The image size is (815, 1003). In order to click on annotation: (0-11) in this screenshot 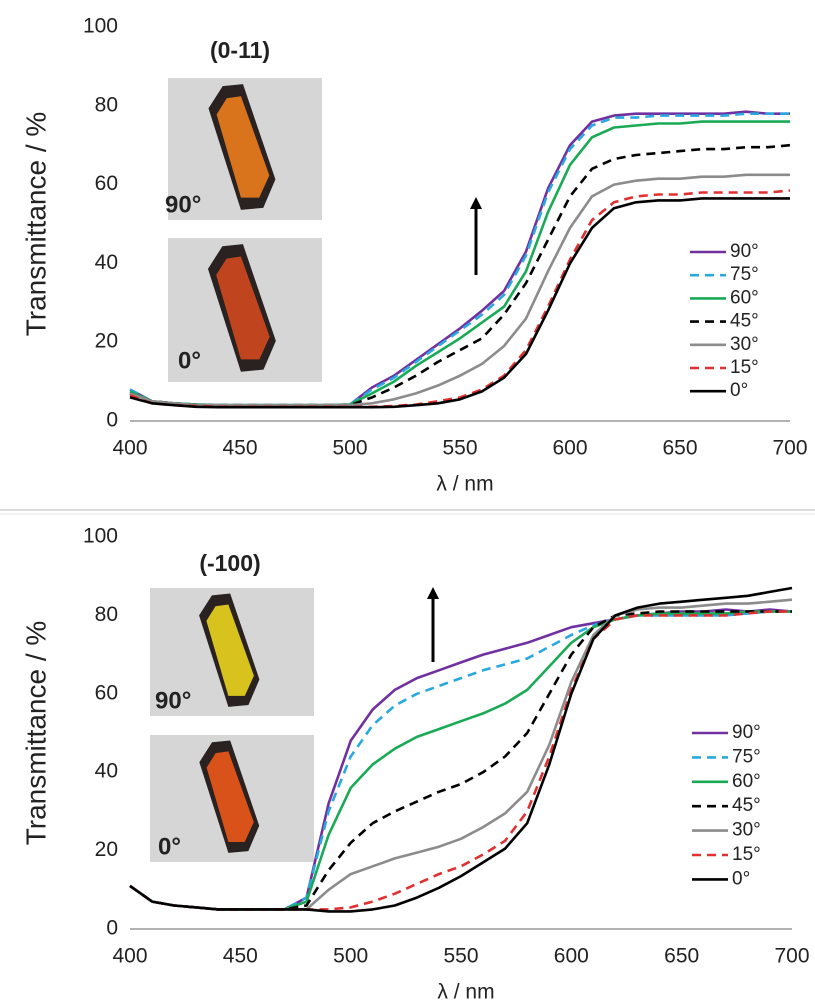, I will do `click(240, 50)`.